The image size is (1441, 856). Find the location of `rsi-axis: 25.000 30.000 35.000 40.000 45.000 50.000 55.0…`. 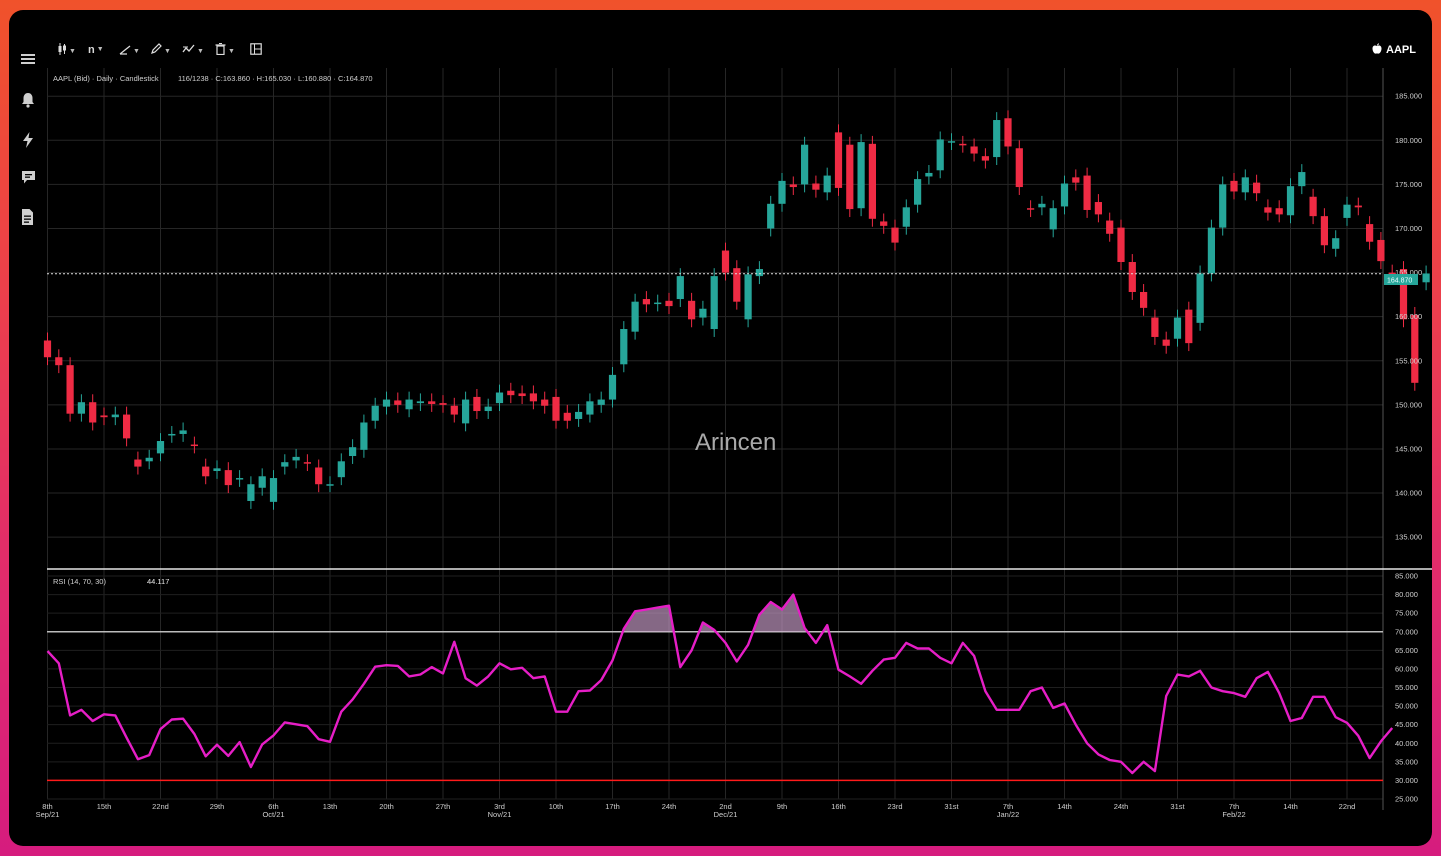

rsi-axis: 25.000 30.000 35.000 40.000 45.000 50.000 55.0… is located at coordinates (1406, 688).